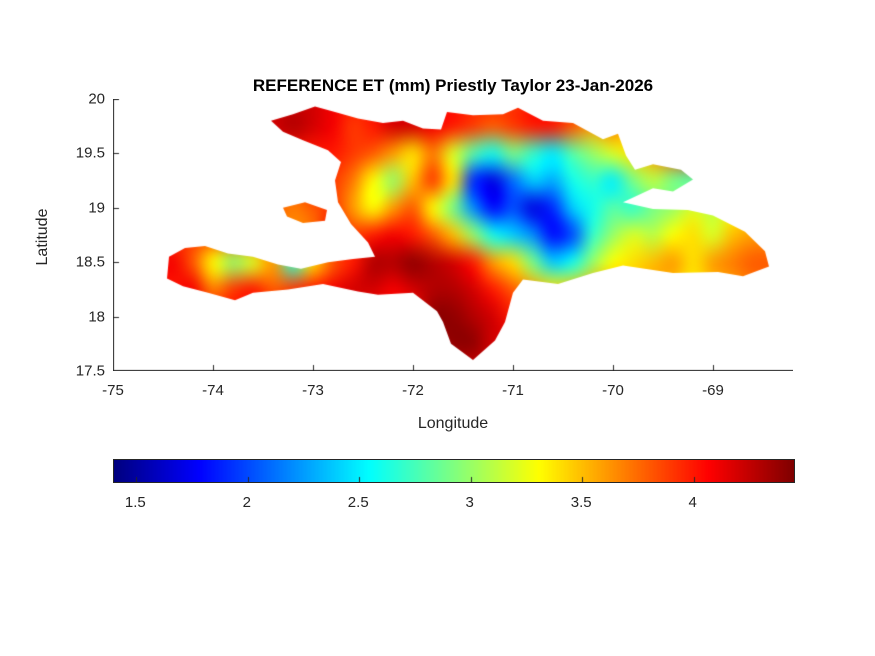 The width and height of the screenshot is (875, 656). Describe the element at coordinates (246, 502) in the screenshot. I see `colorbar-tick-label: 2` at that location.